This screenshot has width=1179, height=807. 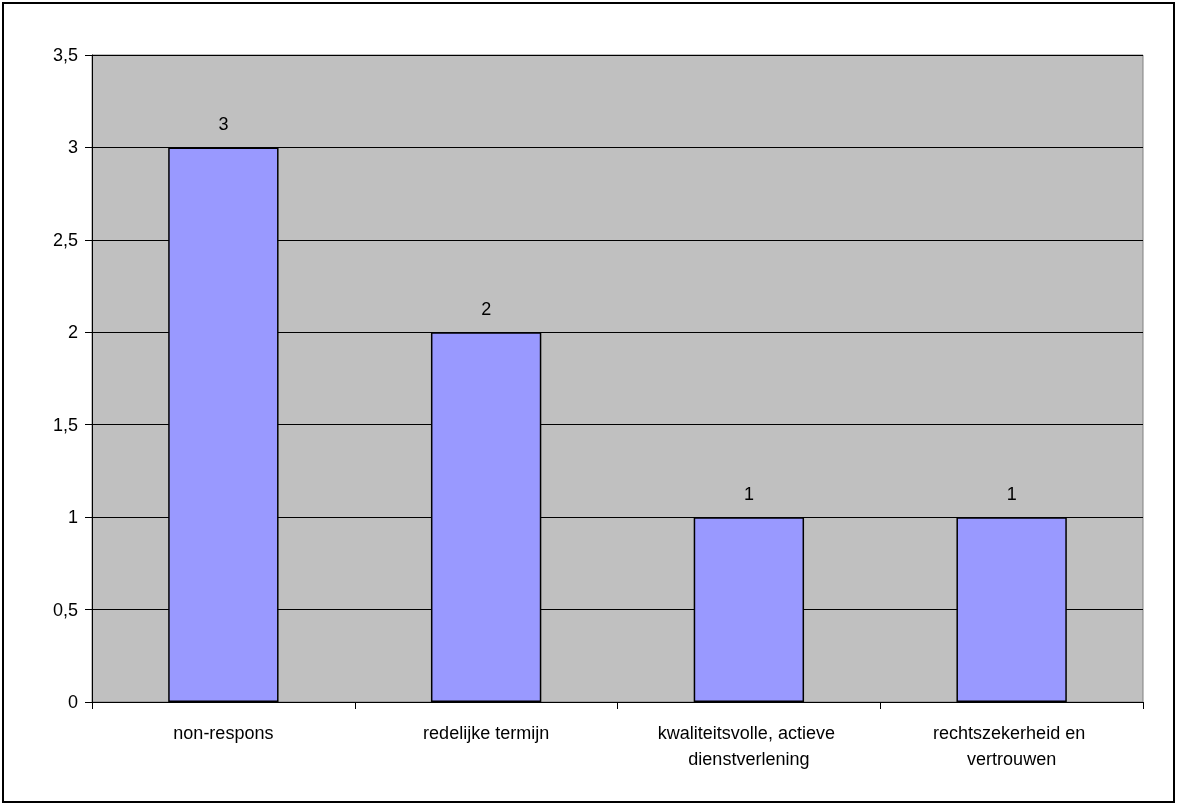 I want to click on x-tick-label: rechtszekerheid en vertrouwen, so click(x=1012, y=746).